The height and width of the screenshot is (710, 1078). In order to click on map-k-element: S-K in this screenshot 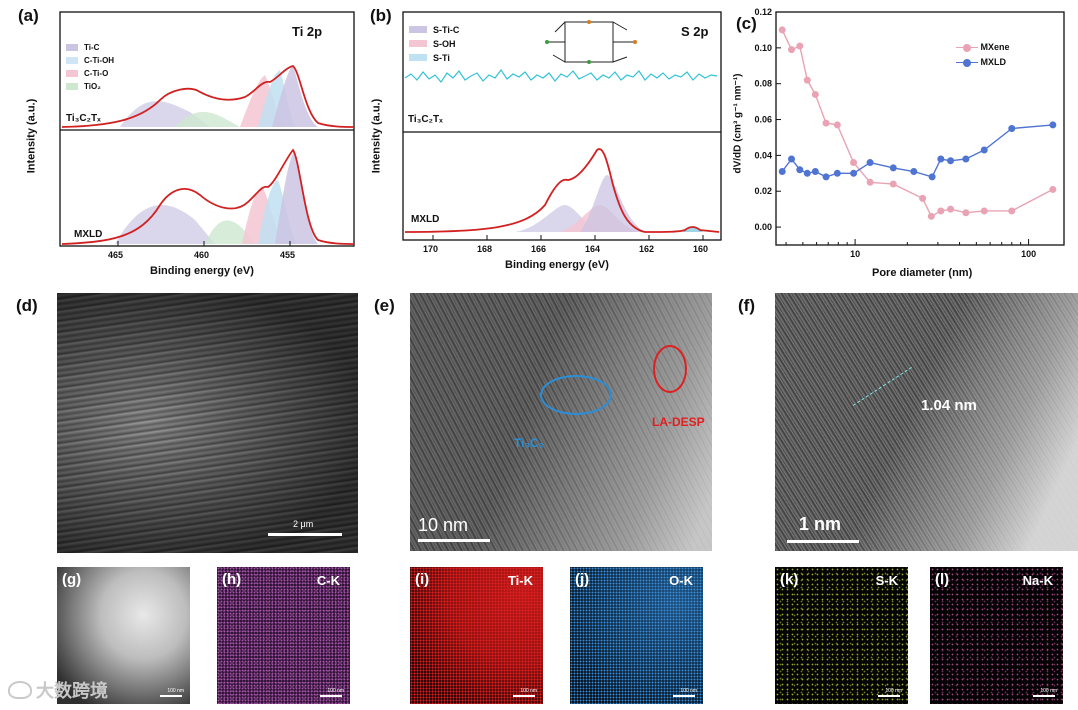, I will do `click(886, 580)`.